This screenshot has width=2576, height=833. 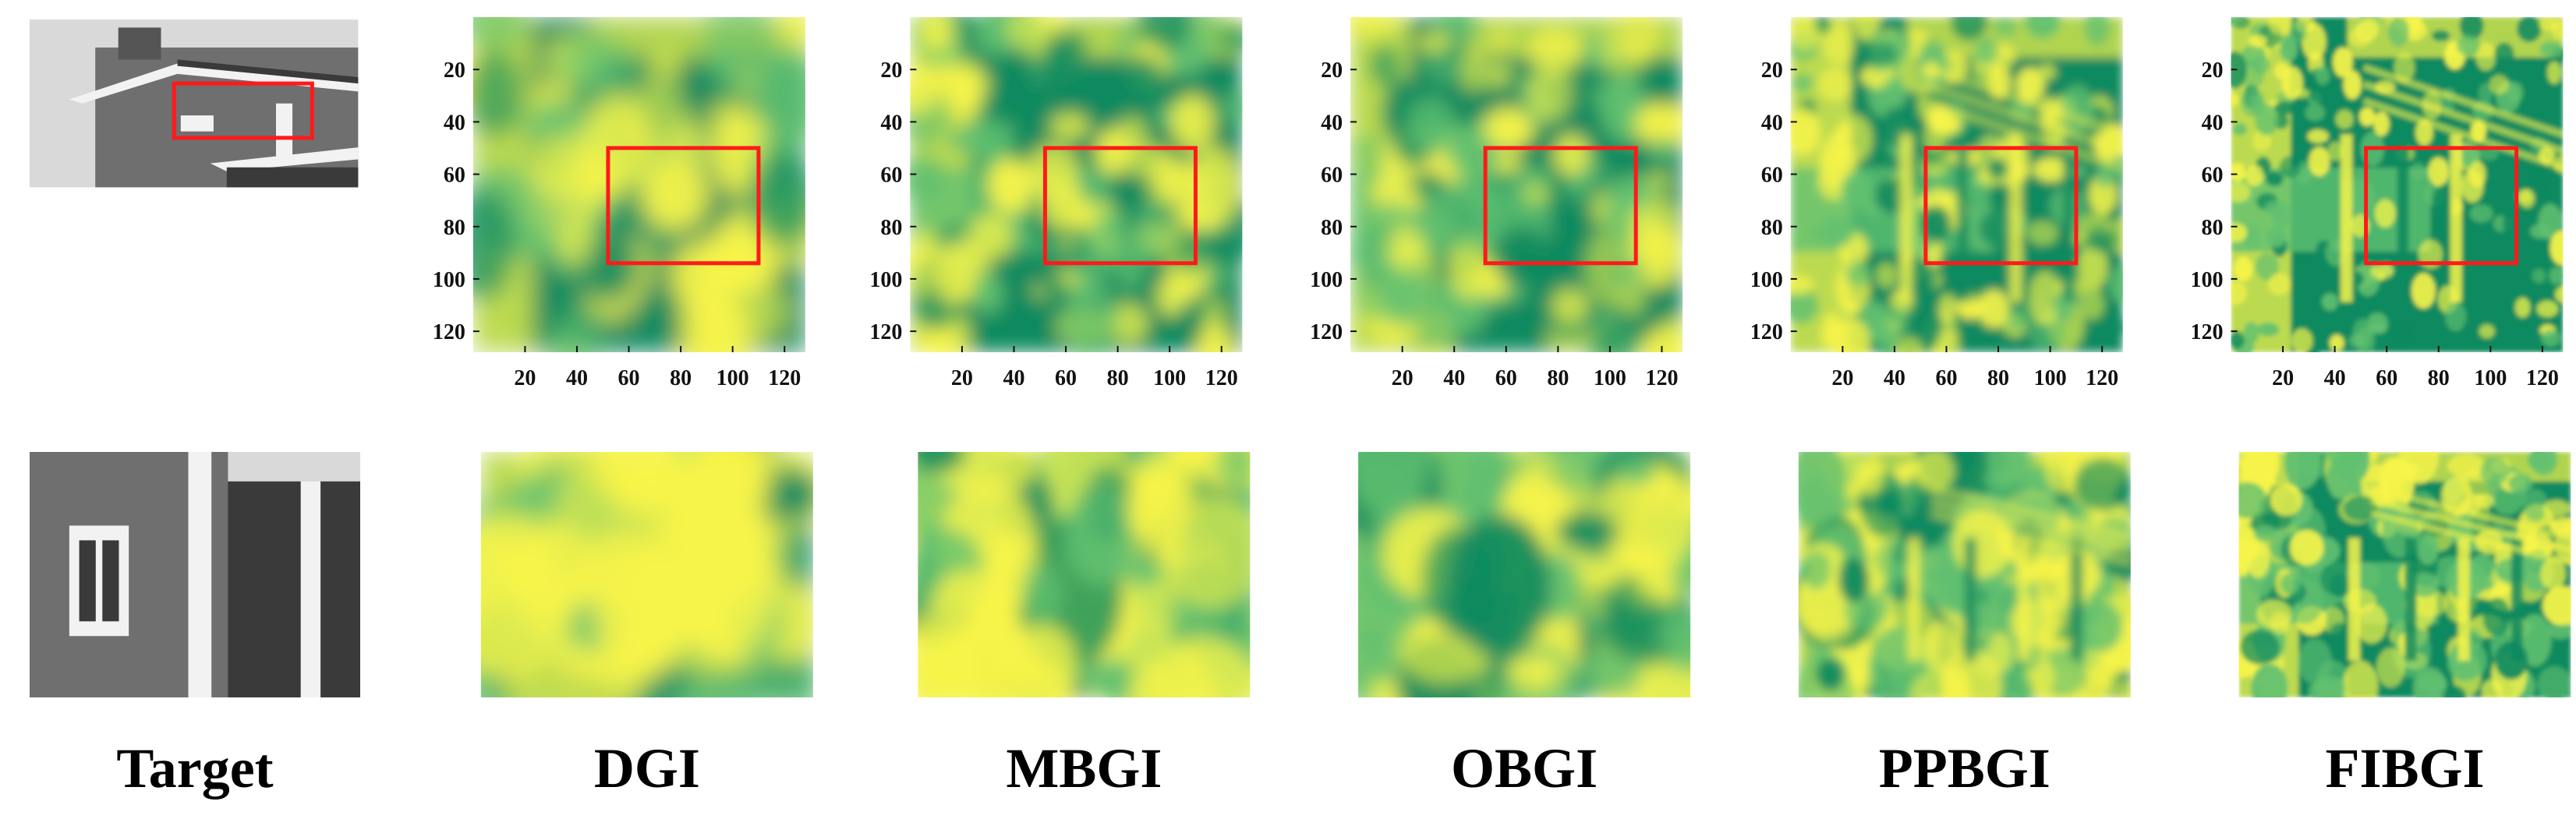 What do you see at coordinates (194, 409) in the screenshot?
I see `panel-target: Target` at bounding box center [194, 409].